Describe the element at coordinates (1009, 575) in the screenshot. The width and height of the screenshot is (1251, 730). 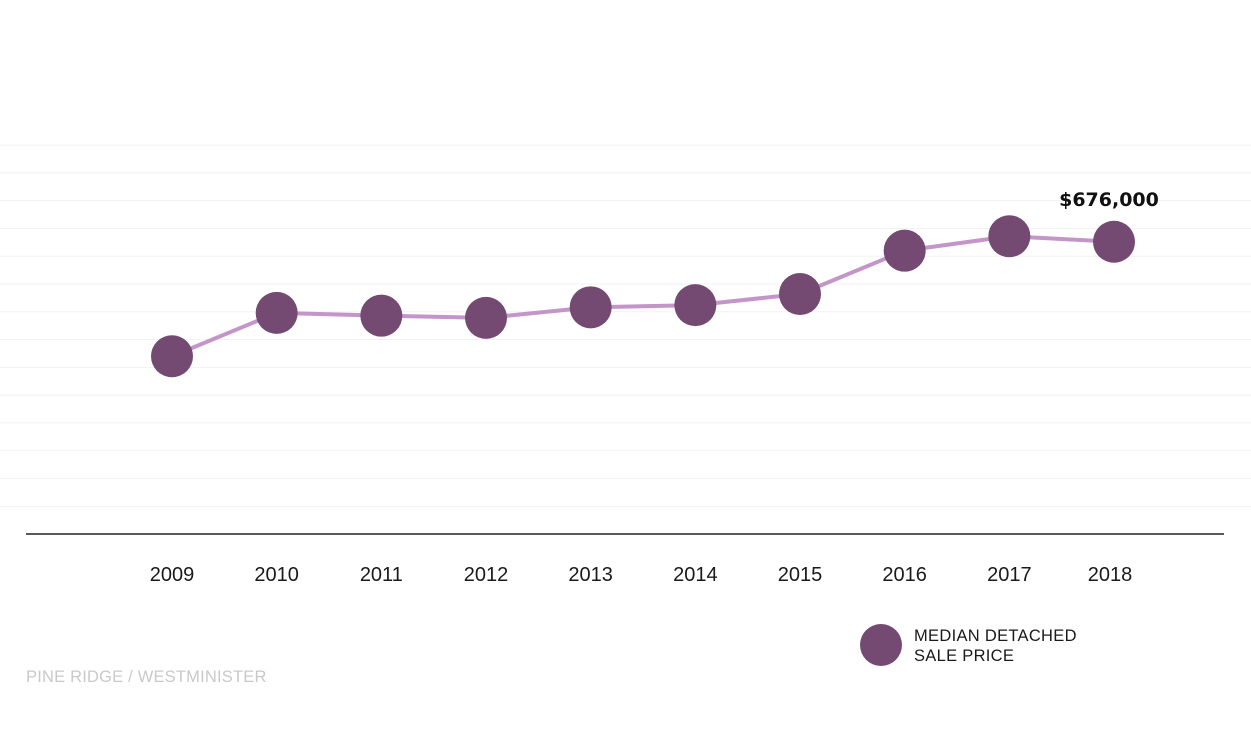
I see `x-tick-label-2017: 2017` at that location.